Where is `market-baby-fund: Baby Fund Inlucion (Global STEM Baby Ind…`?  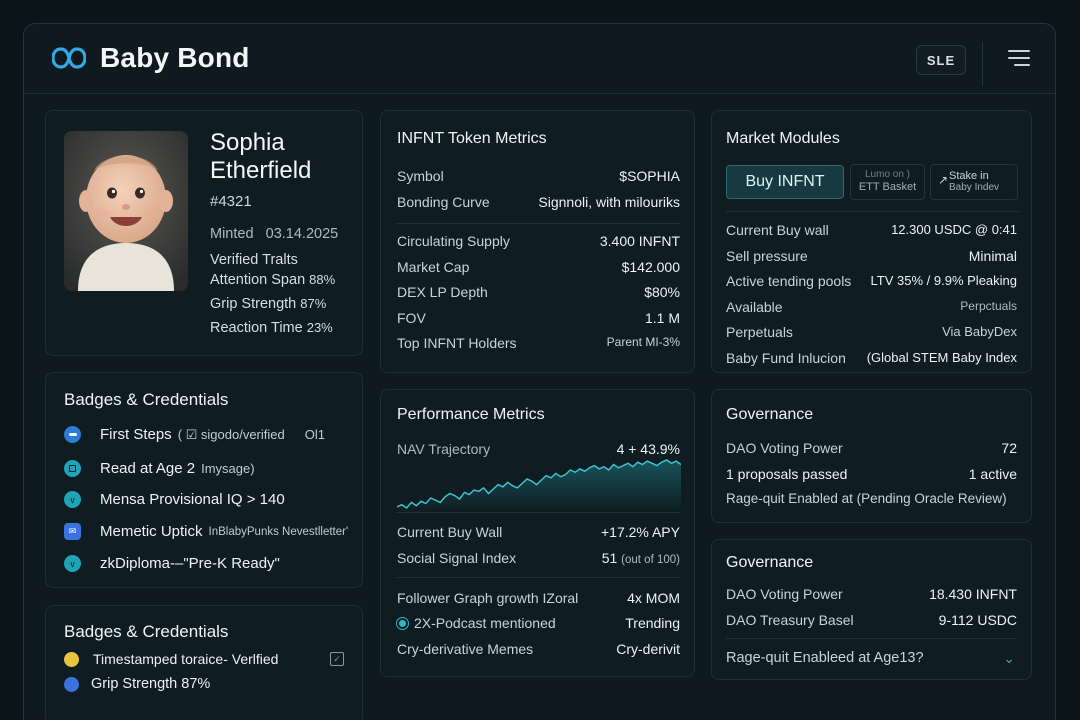 market-baby-fund: Baby Fund Inlucion (Global STEM Baby Ind… is located at coordinates (871, 358).